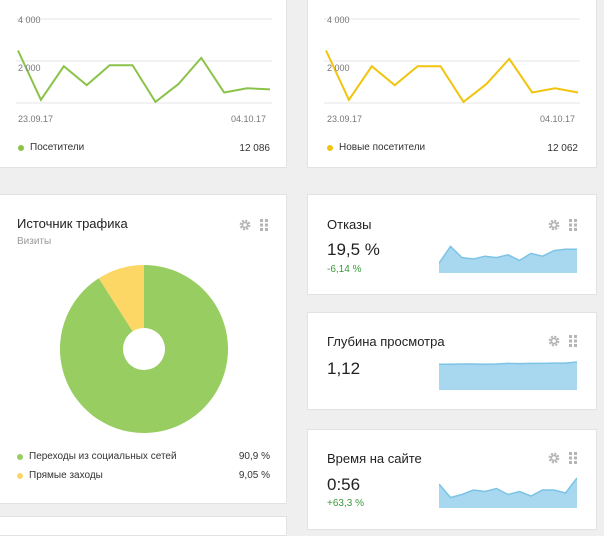  I want to click on legend-new-visitors: Новые посетители, so click(376, 147).